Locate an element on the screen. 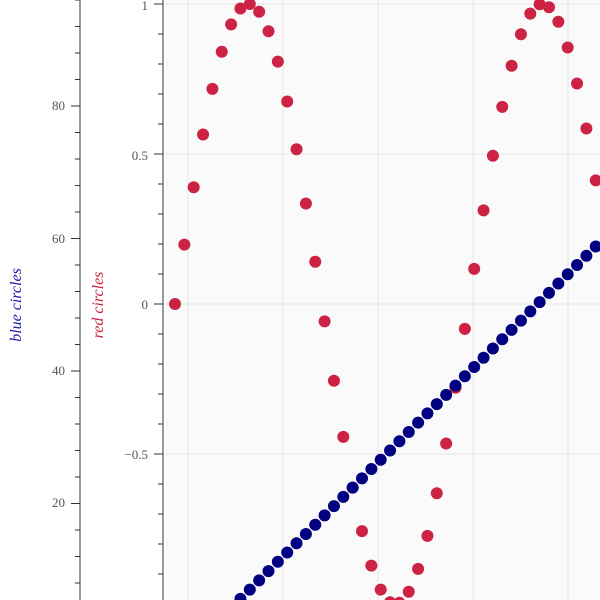  red-circles-axis-title: red circles is located at coordinates (98, 305).